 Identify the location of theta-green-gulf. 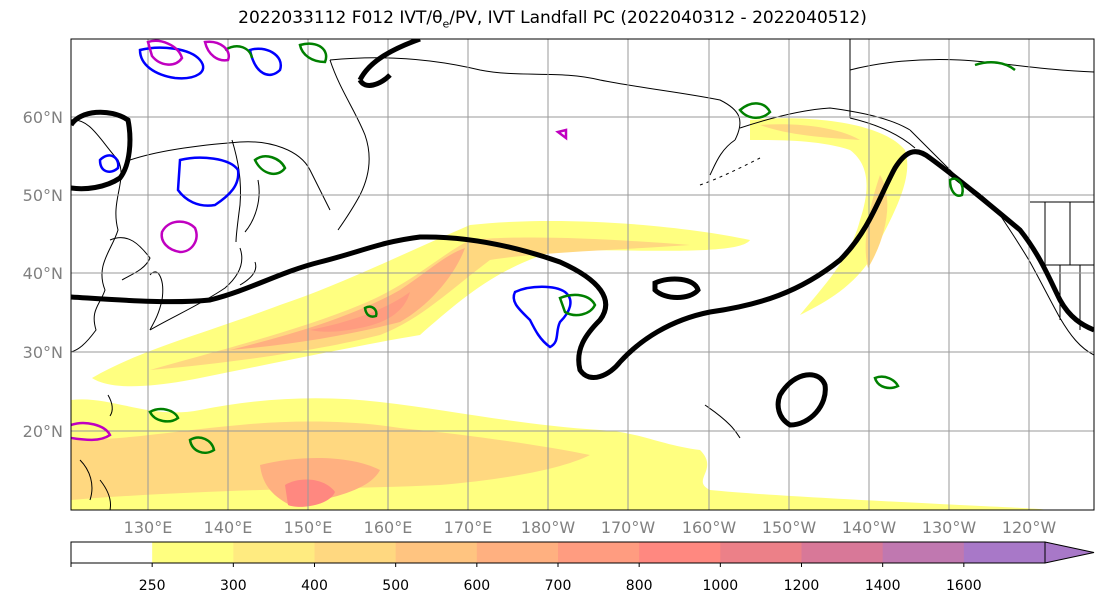
(755, 110).